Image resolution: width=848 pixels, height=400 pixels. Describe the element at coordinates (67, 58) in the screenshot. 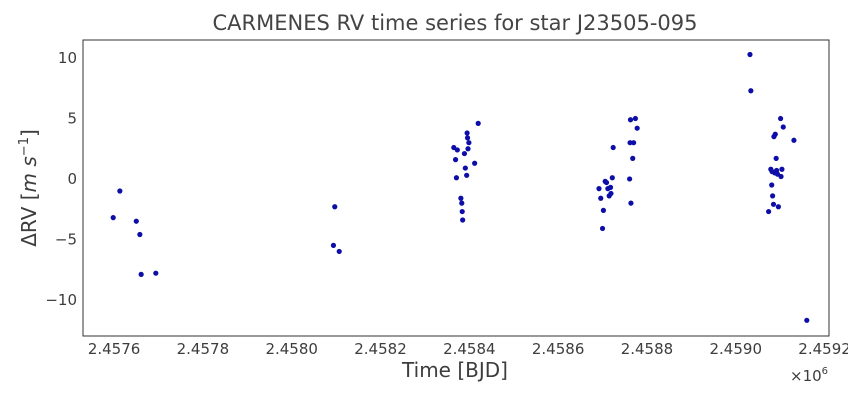

I see `y-tick-label-4: 10` at that location.